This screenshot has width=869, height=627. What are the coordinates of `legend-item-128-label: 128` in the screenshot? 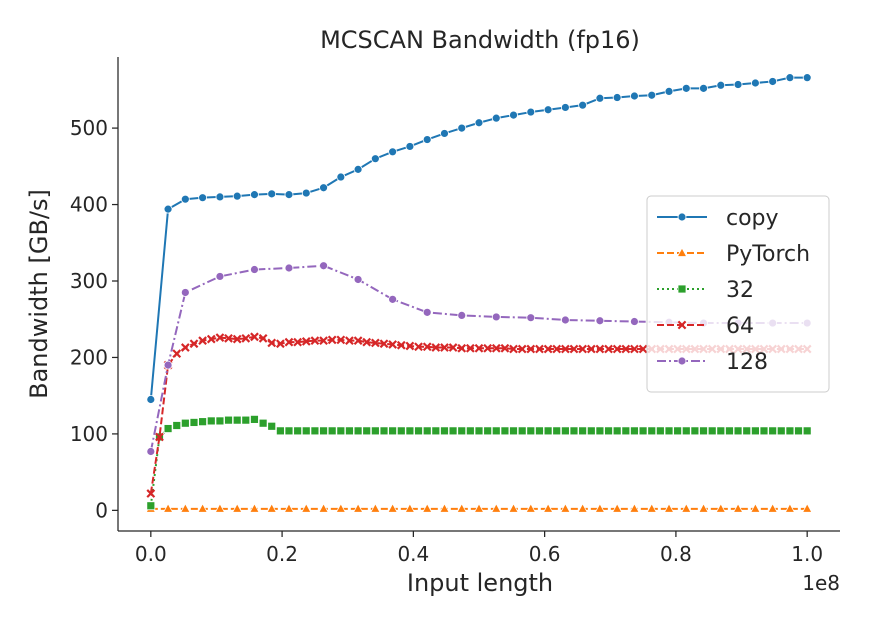 It's located at (747, 362).